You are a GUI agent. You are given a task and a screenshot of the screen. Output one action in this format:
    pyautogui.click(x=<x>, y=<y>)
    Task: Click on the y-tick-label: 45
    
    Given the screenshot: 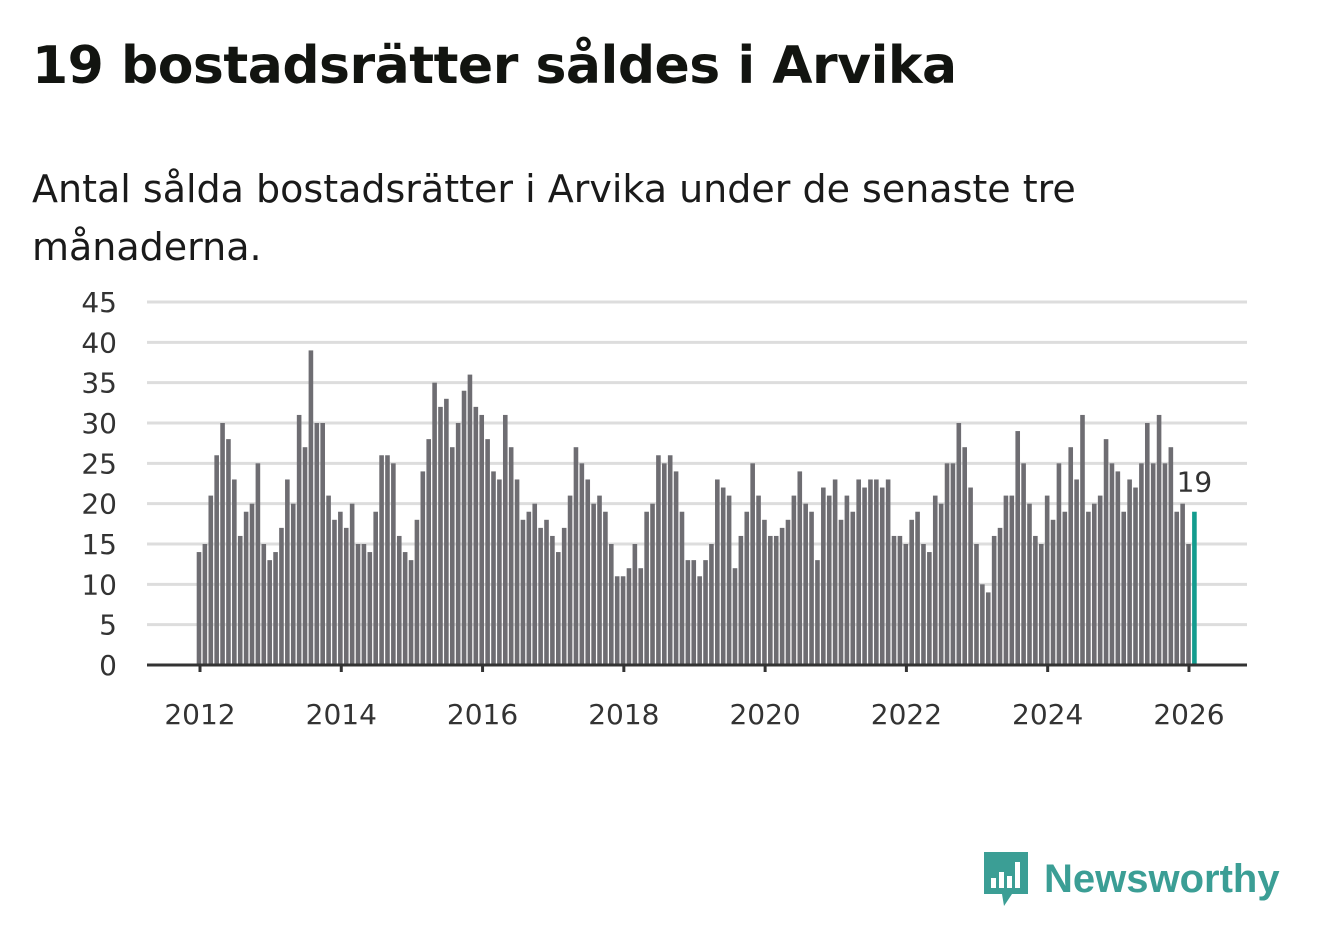 What is the action you would take?
    pyautogui.click(x=99, y=302)
    